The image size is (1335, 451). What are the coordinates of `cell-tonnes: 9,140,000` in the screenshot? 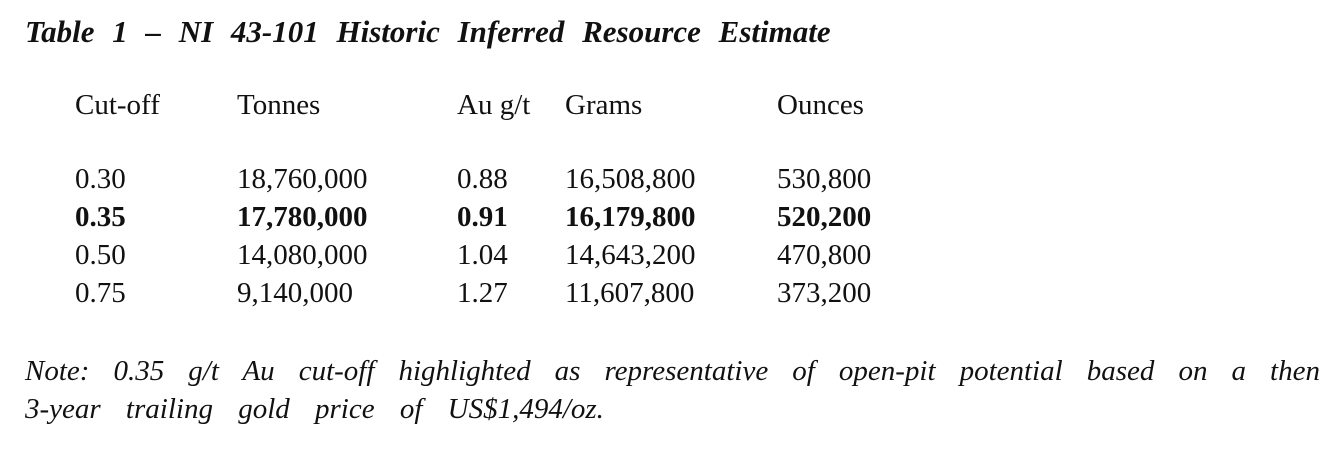 It's located at (295, 293).